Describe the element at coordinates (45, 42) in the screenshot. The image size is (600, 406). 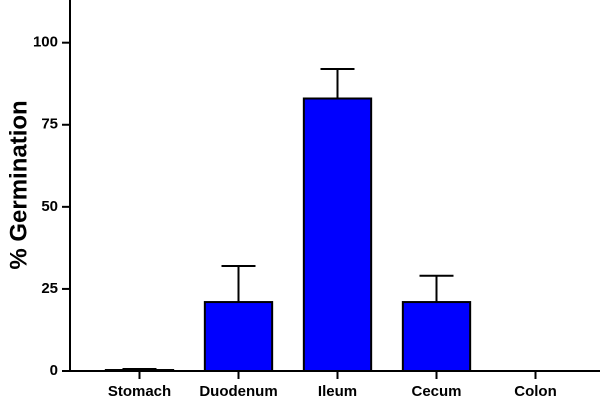
I see `y-tick-label: 100` at that location.